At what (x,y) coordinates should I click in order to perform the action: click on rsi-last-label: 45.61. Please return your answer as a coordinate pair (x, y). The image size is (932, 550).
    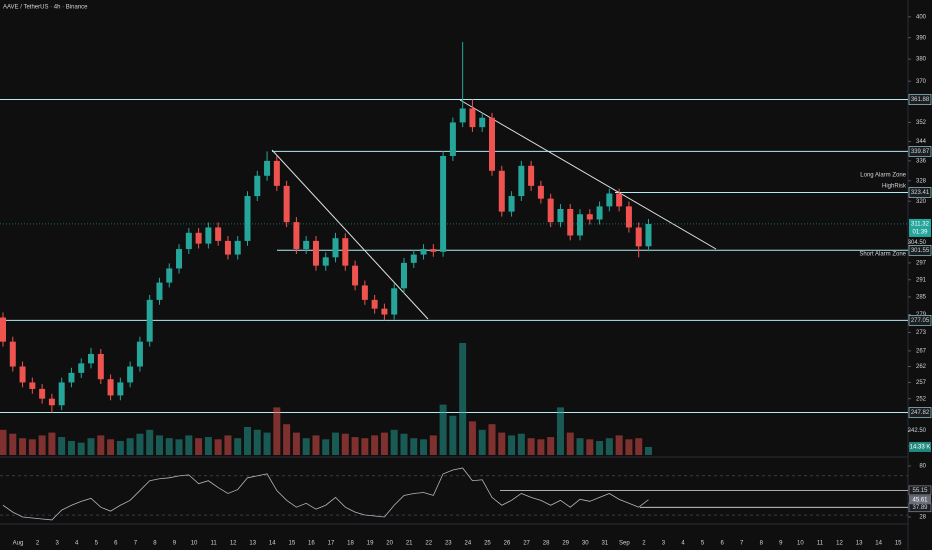
    Looking at the image, I should click on (920, 500).